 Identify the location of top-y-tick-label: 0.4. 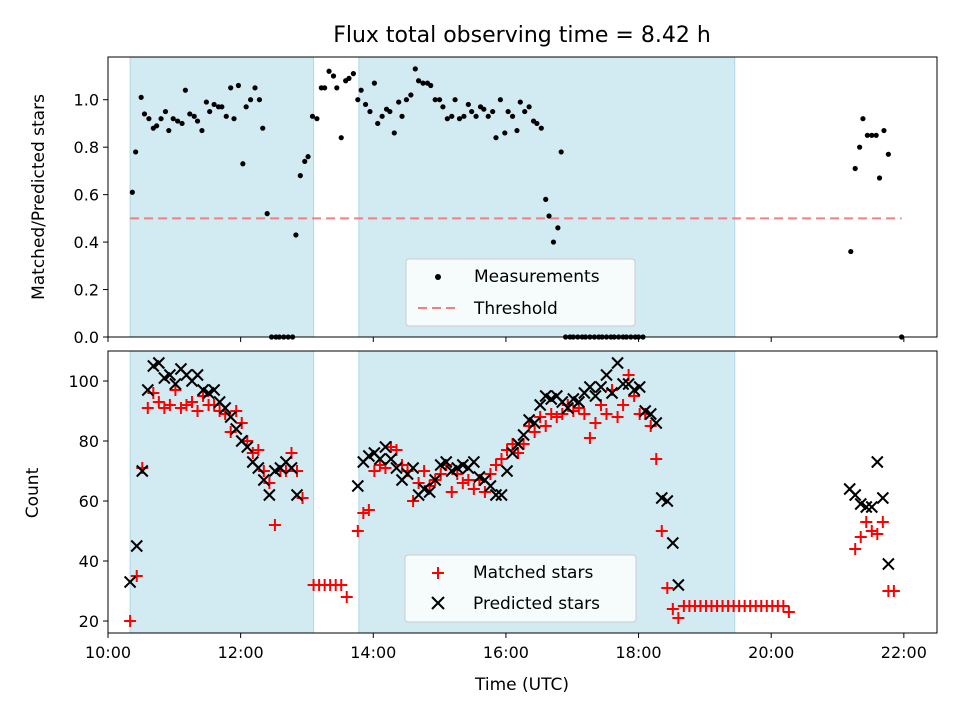
(86, 242).